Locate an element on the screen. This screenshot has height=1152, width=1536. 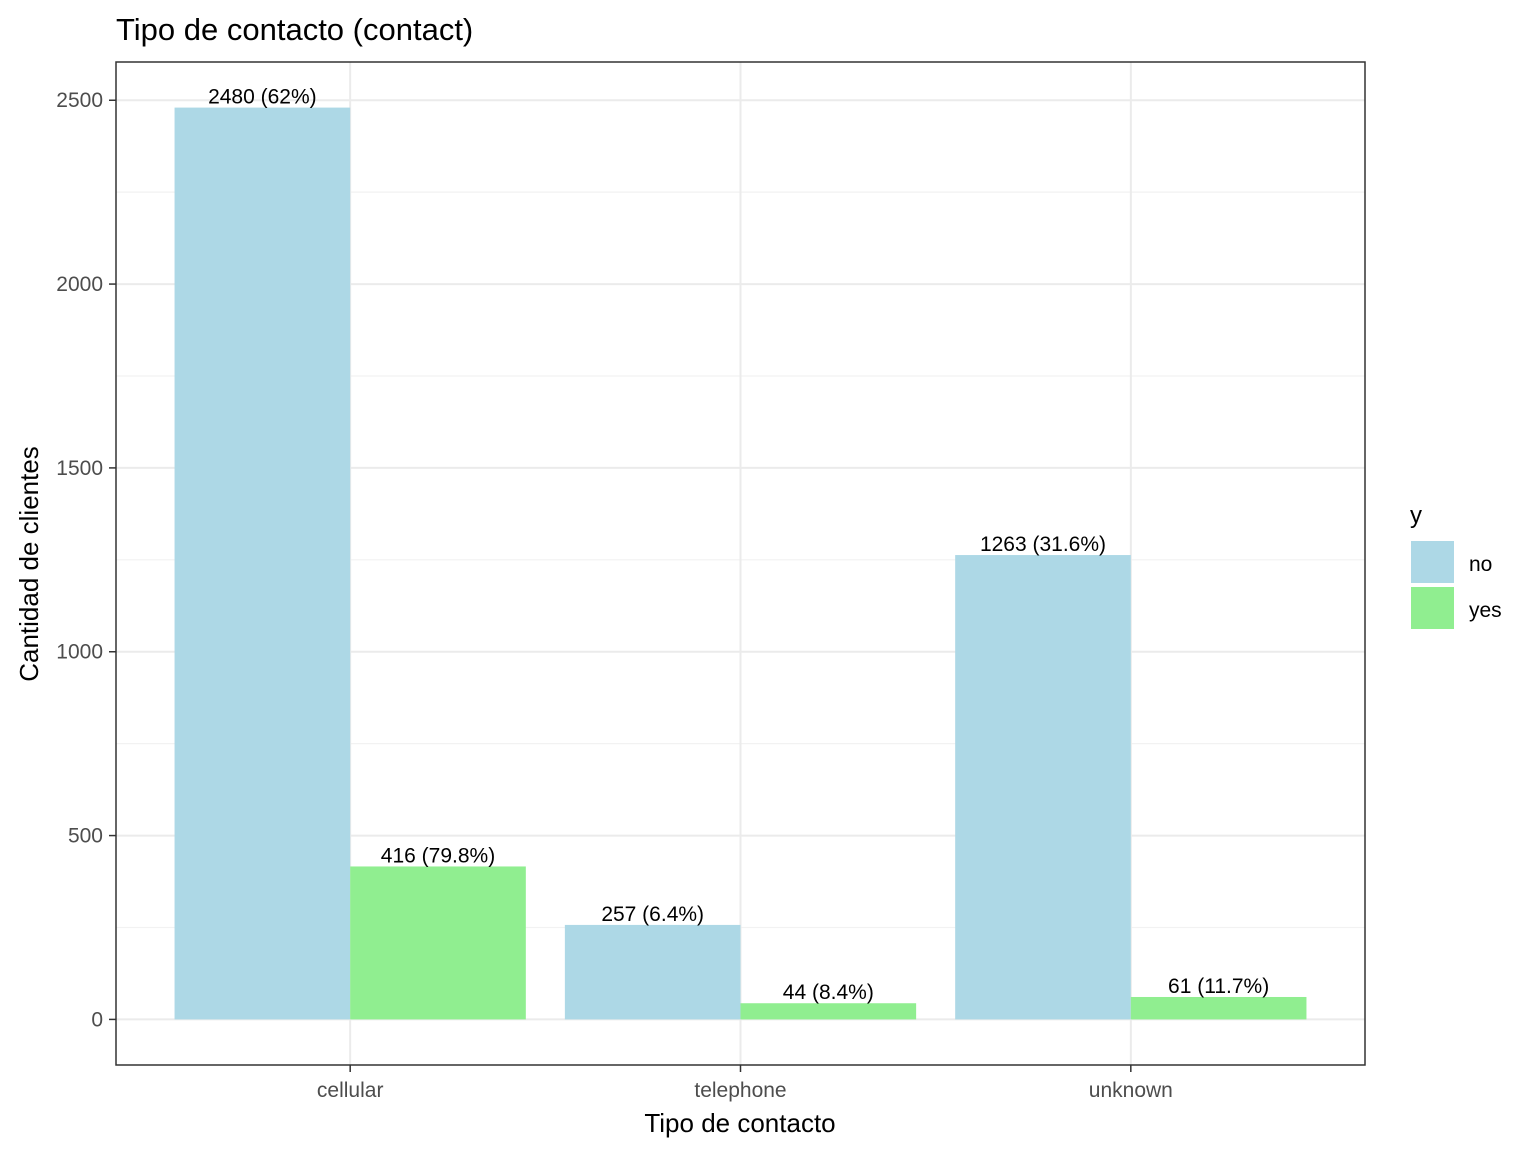
legend-title: y is located at coordinates (1416, 515).